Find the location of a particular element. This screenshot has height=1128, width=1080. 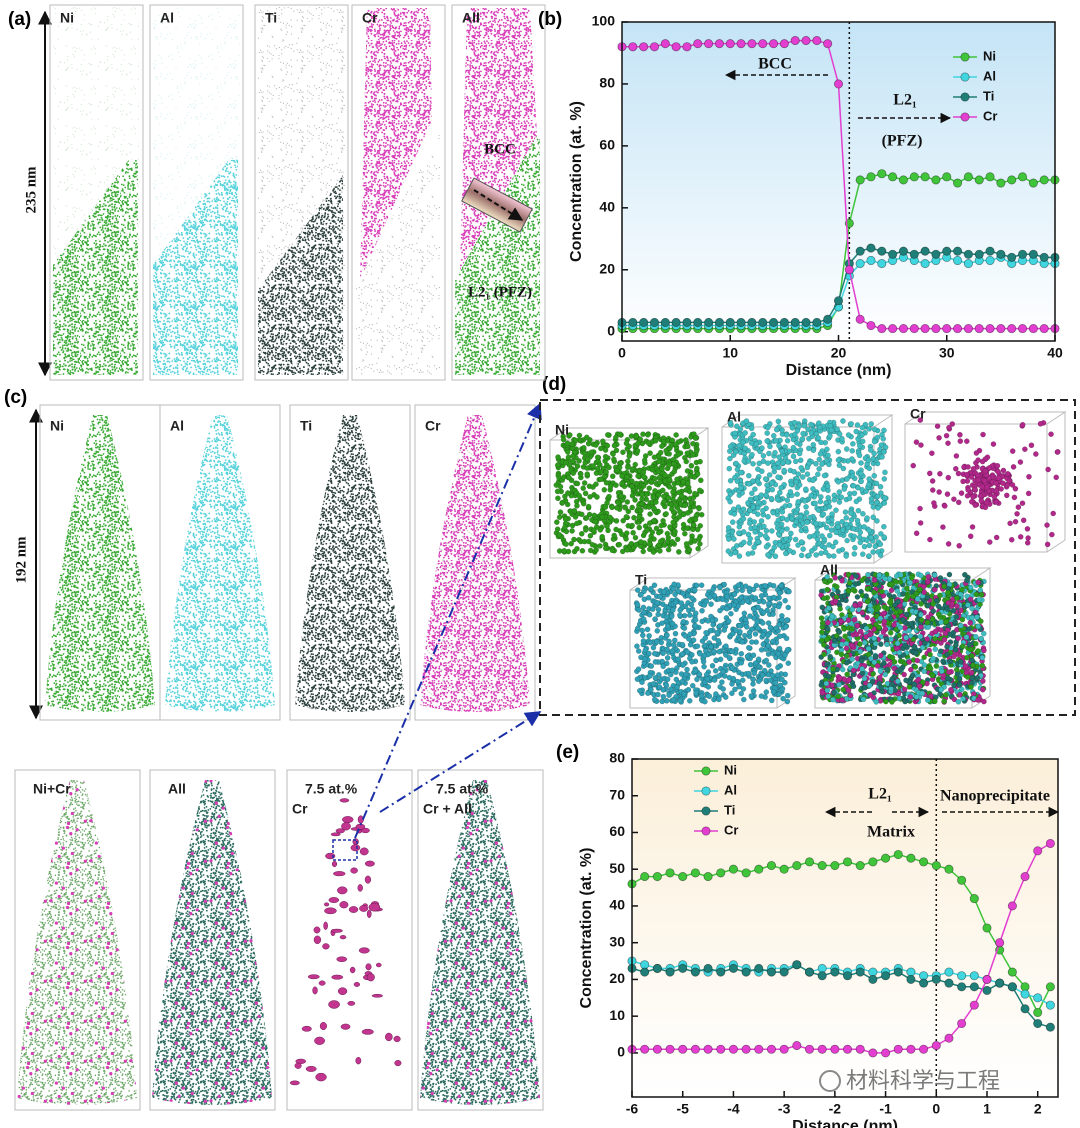

x-axis-title: Distance (nm) is located at coordinates (845, 1123).